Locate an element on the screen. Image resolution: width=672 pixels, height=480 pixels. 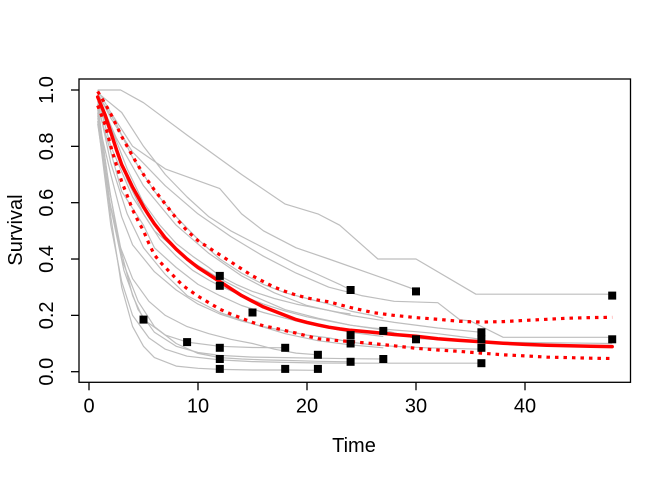
x-axis-label: Time is located at coordinates (354, 446).